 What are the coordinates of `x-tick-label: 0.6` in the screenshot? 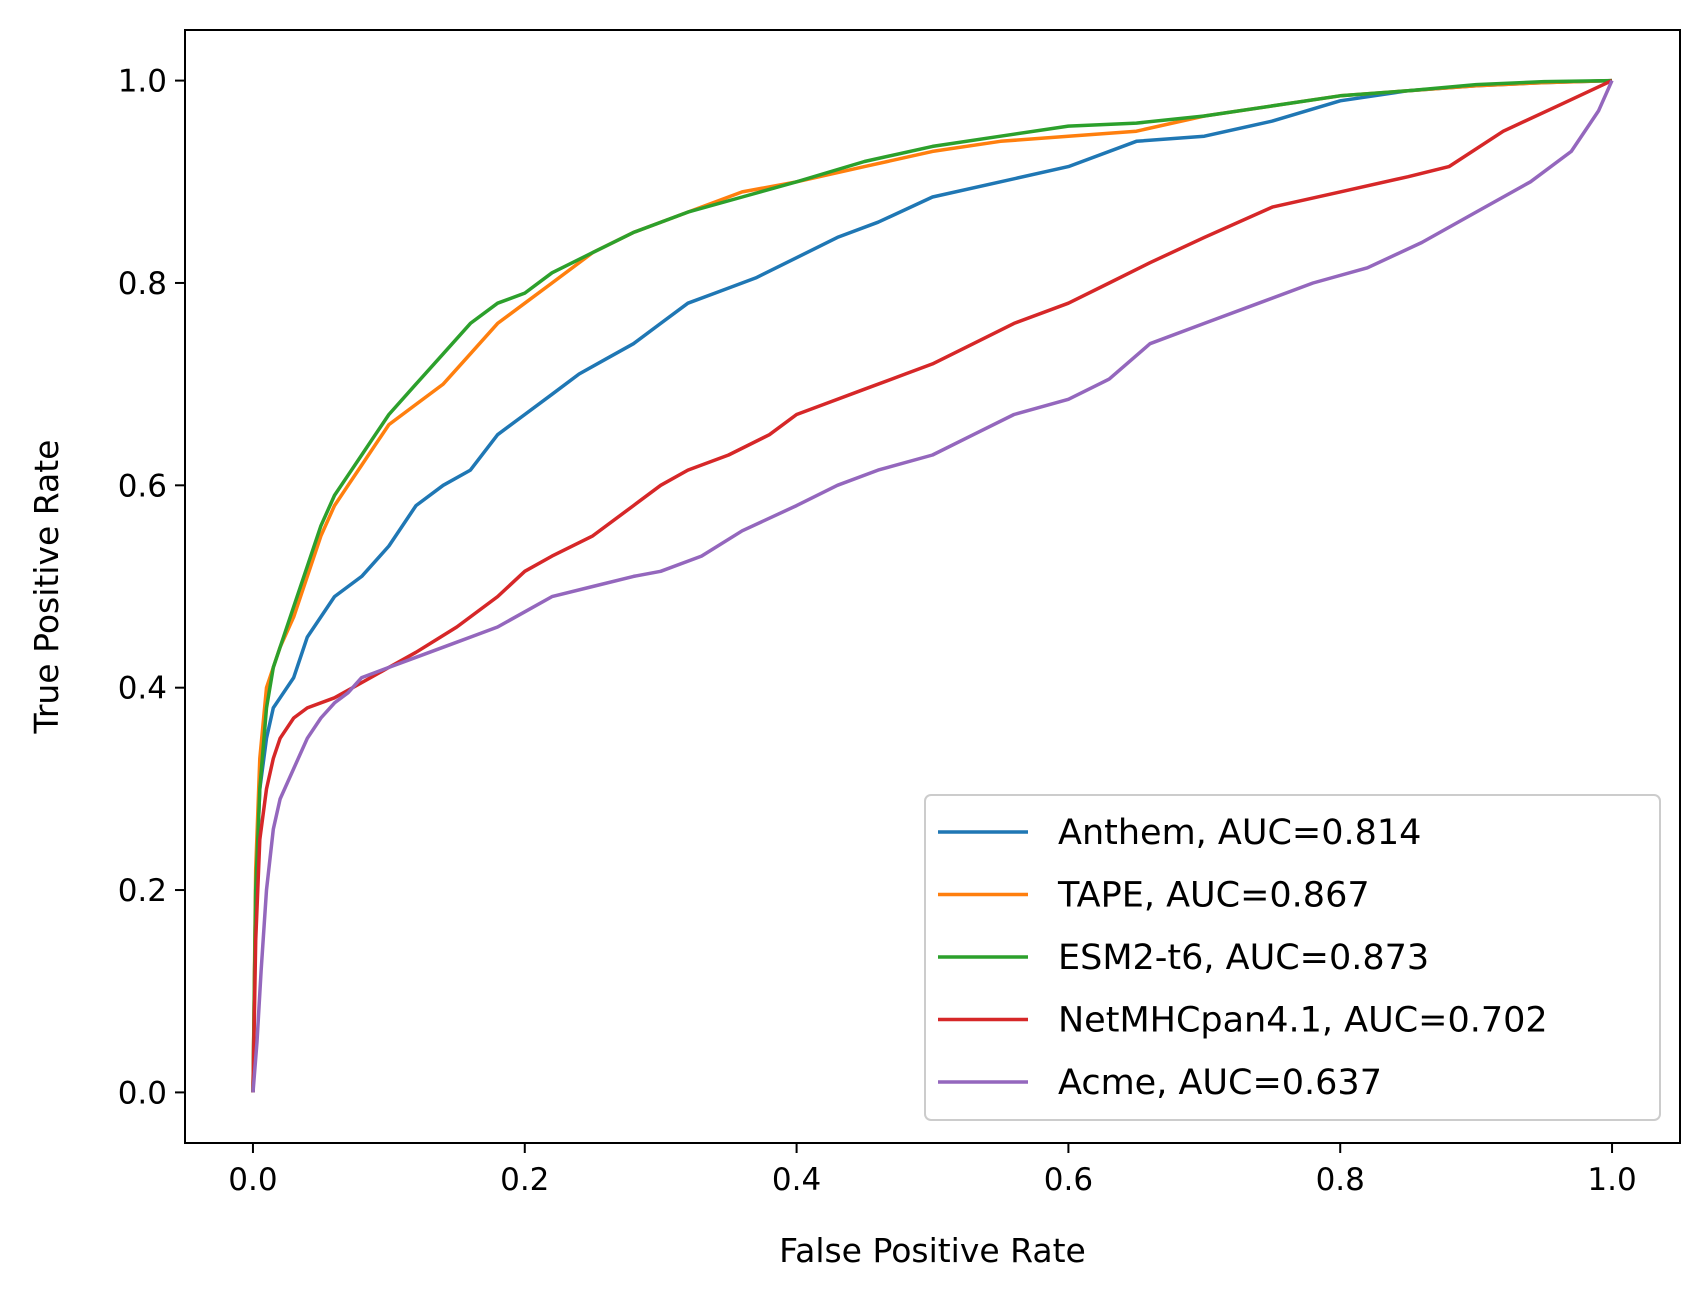 It's located at (1068, 1180).